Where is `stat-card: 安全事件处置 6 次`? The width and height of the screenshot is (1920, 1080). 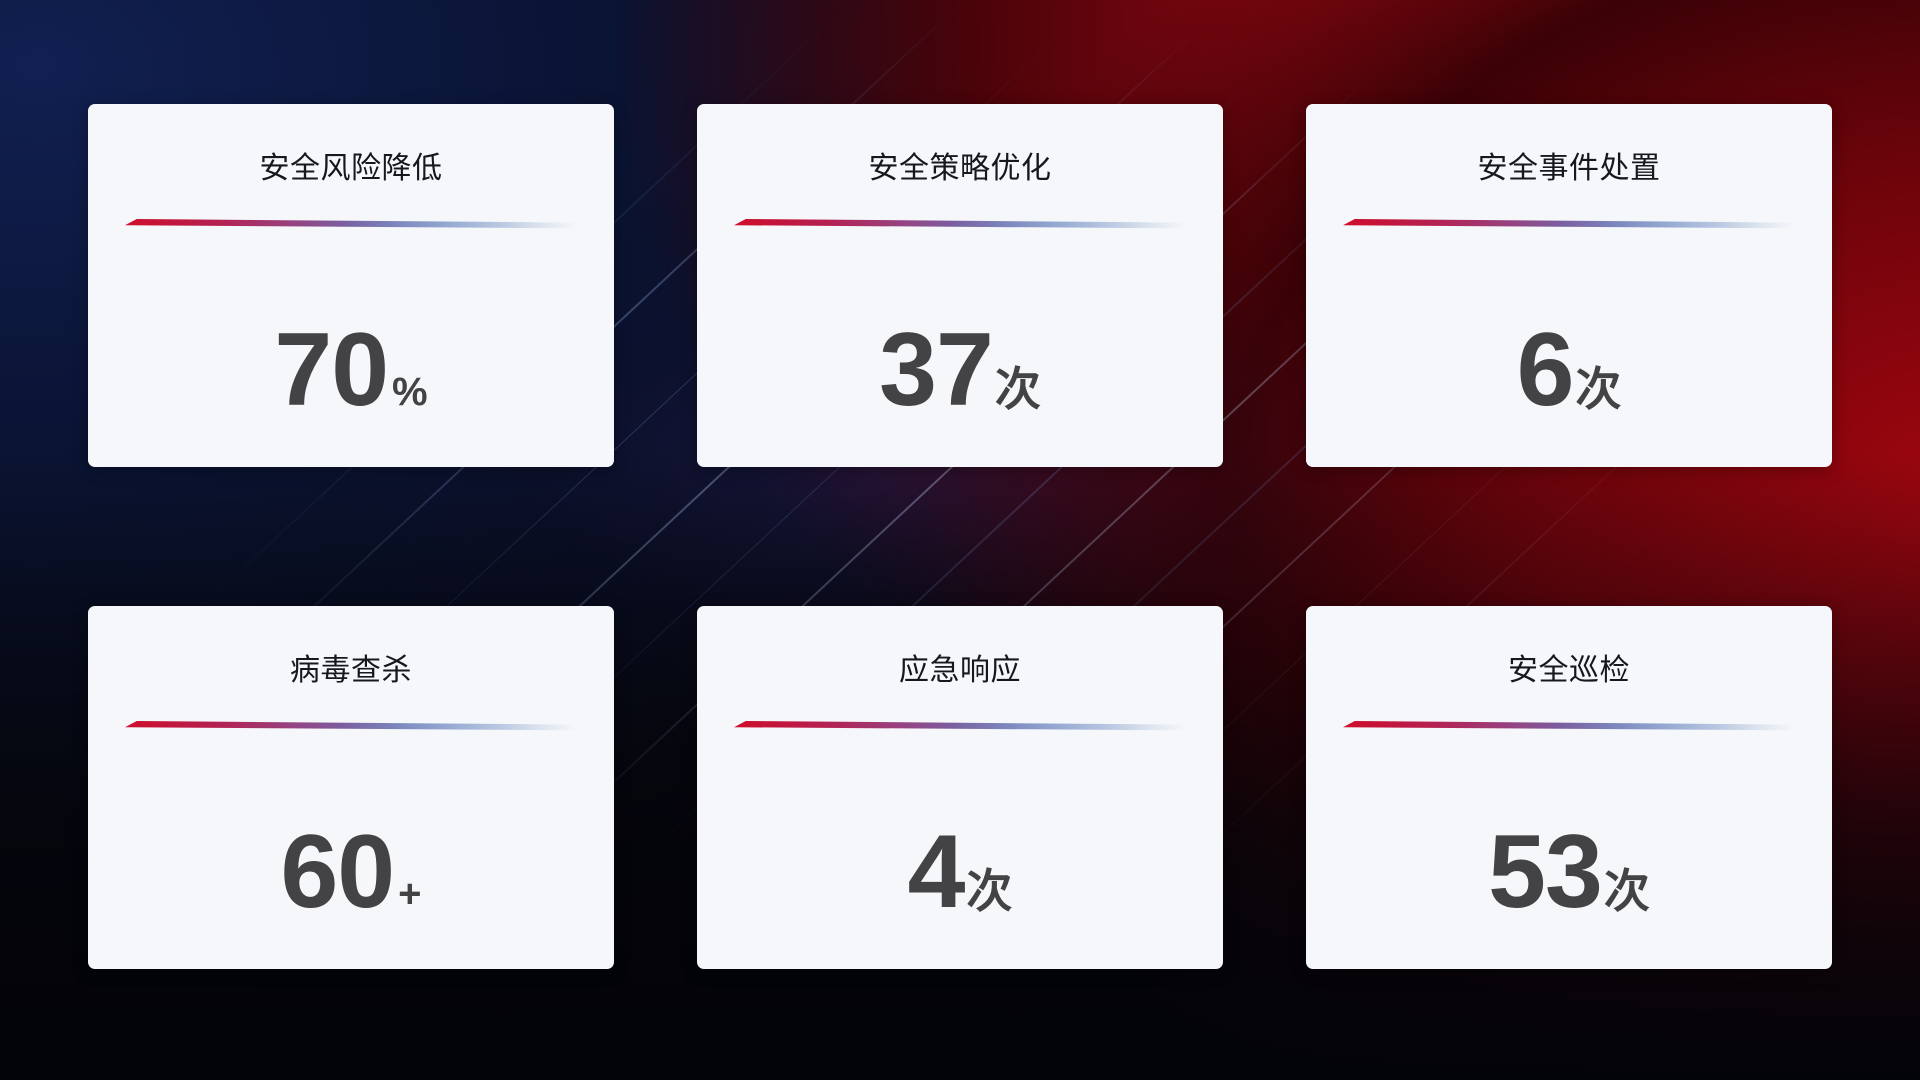
stat-card: 安全事件处置 6 次 is located at coordinates (1569, 285).